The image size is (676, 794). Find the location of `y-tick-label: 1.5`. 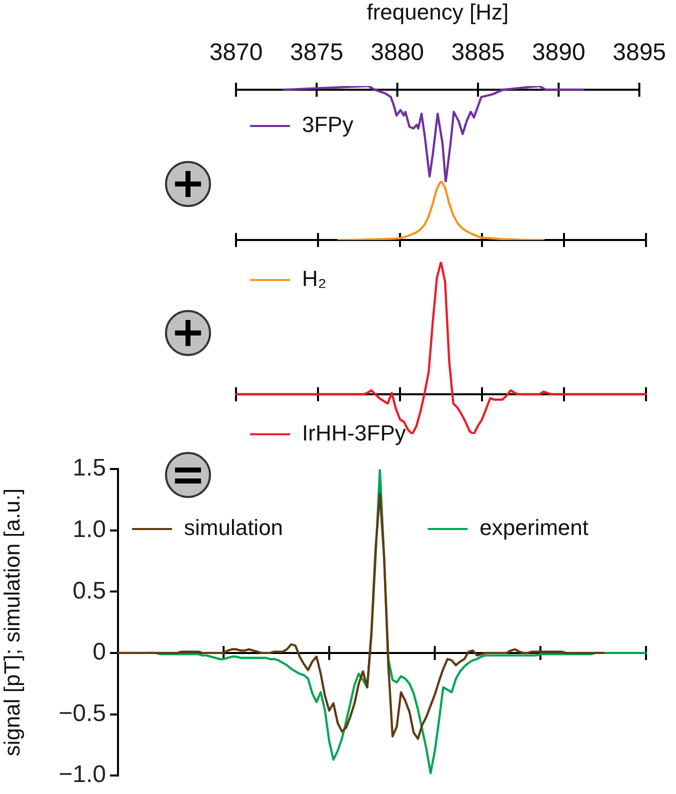

y-tick-label: 1.5 is located at coordinates (89, 468).